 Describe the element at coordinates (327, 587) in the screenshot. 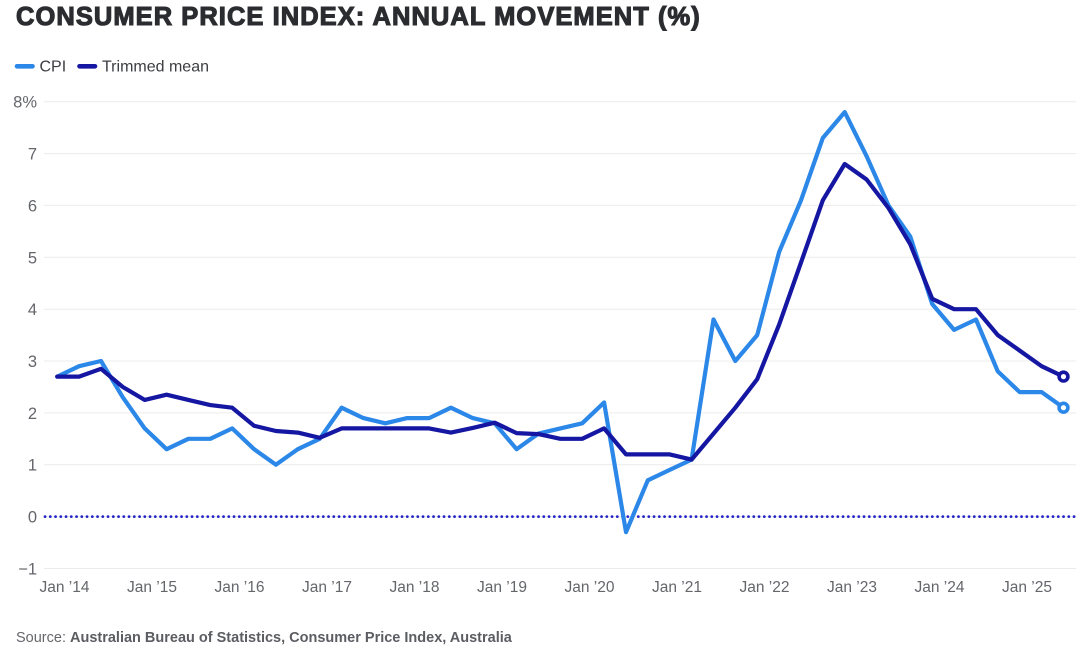

I see `svg-text: Jan ’17` at that location.